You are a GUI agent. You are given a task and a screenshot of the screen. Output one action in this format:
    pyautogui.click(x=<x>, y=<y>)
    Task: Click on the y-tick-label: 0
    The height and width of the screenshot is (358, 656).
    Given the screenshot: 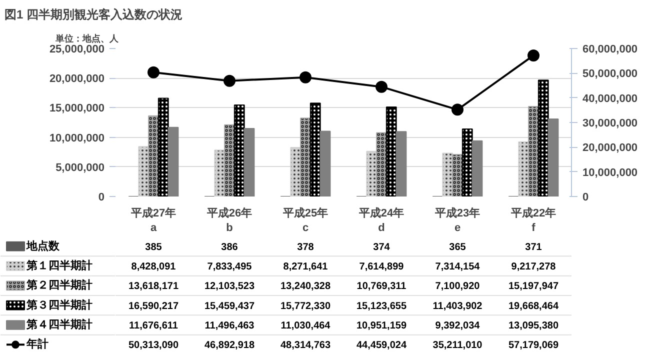 What is the action you would take?
    pyautogui.click(x=101, y=198)
    